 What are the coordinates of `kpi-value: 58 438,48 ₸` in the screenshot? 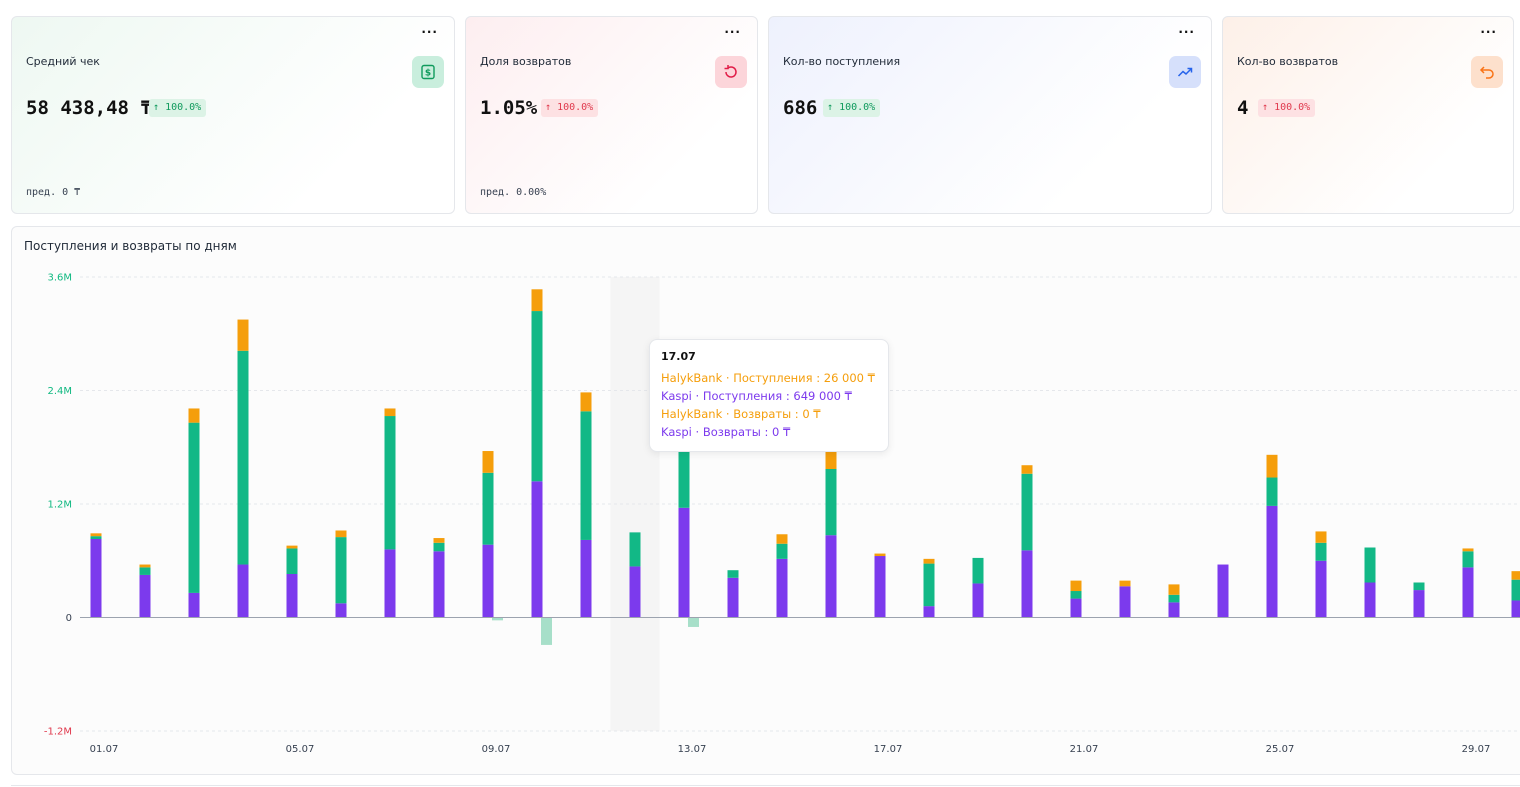 It's located at (89, 108).